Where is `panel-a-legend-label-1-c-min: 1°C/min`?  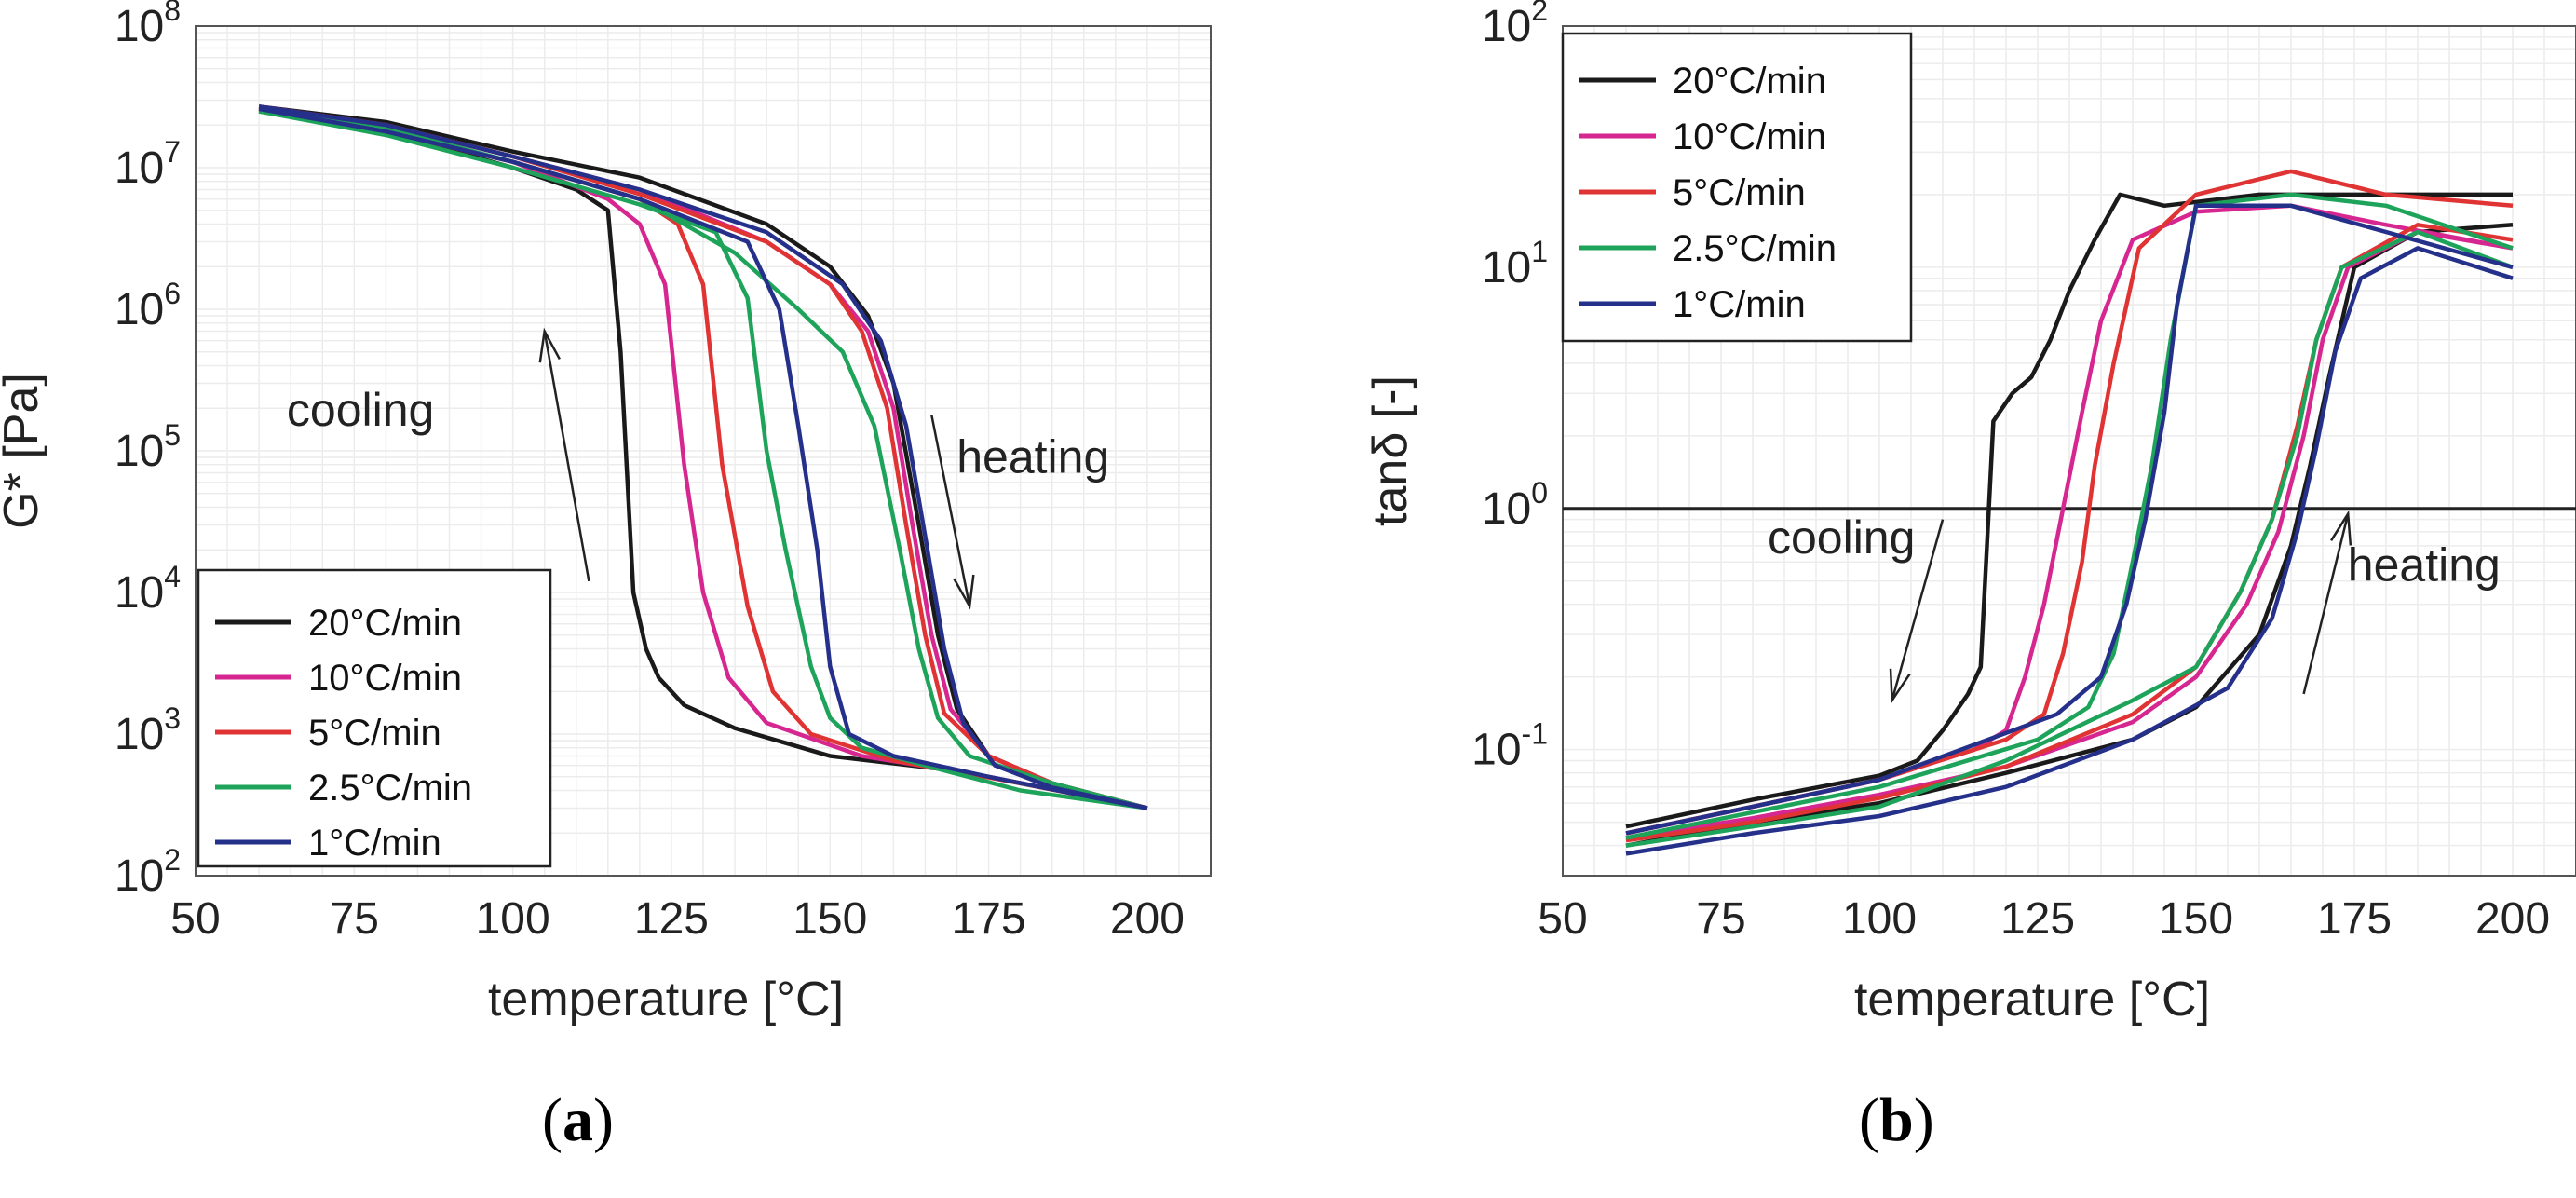
panel-a-legend-label-1-c-min: 1°C/min is located at coordinates (374, 843).